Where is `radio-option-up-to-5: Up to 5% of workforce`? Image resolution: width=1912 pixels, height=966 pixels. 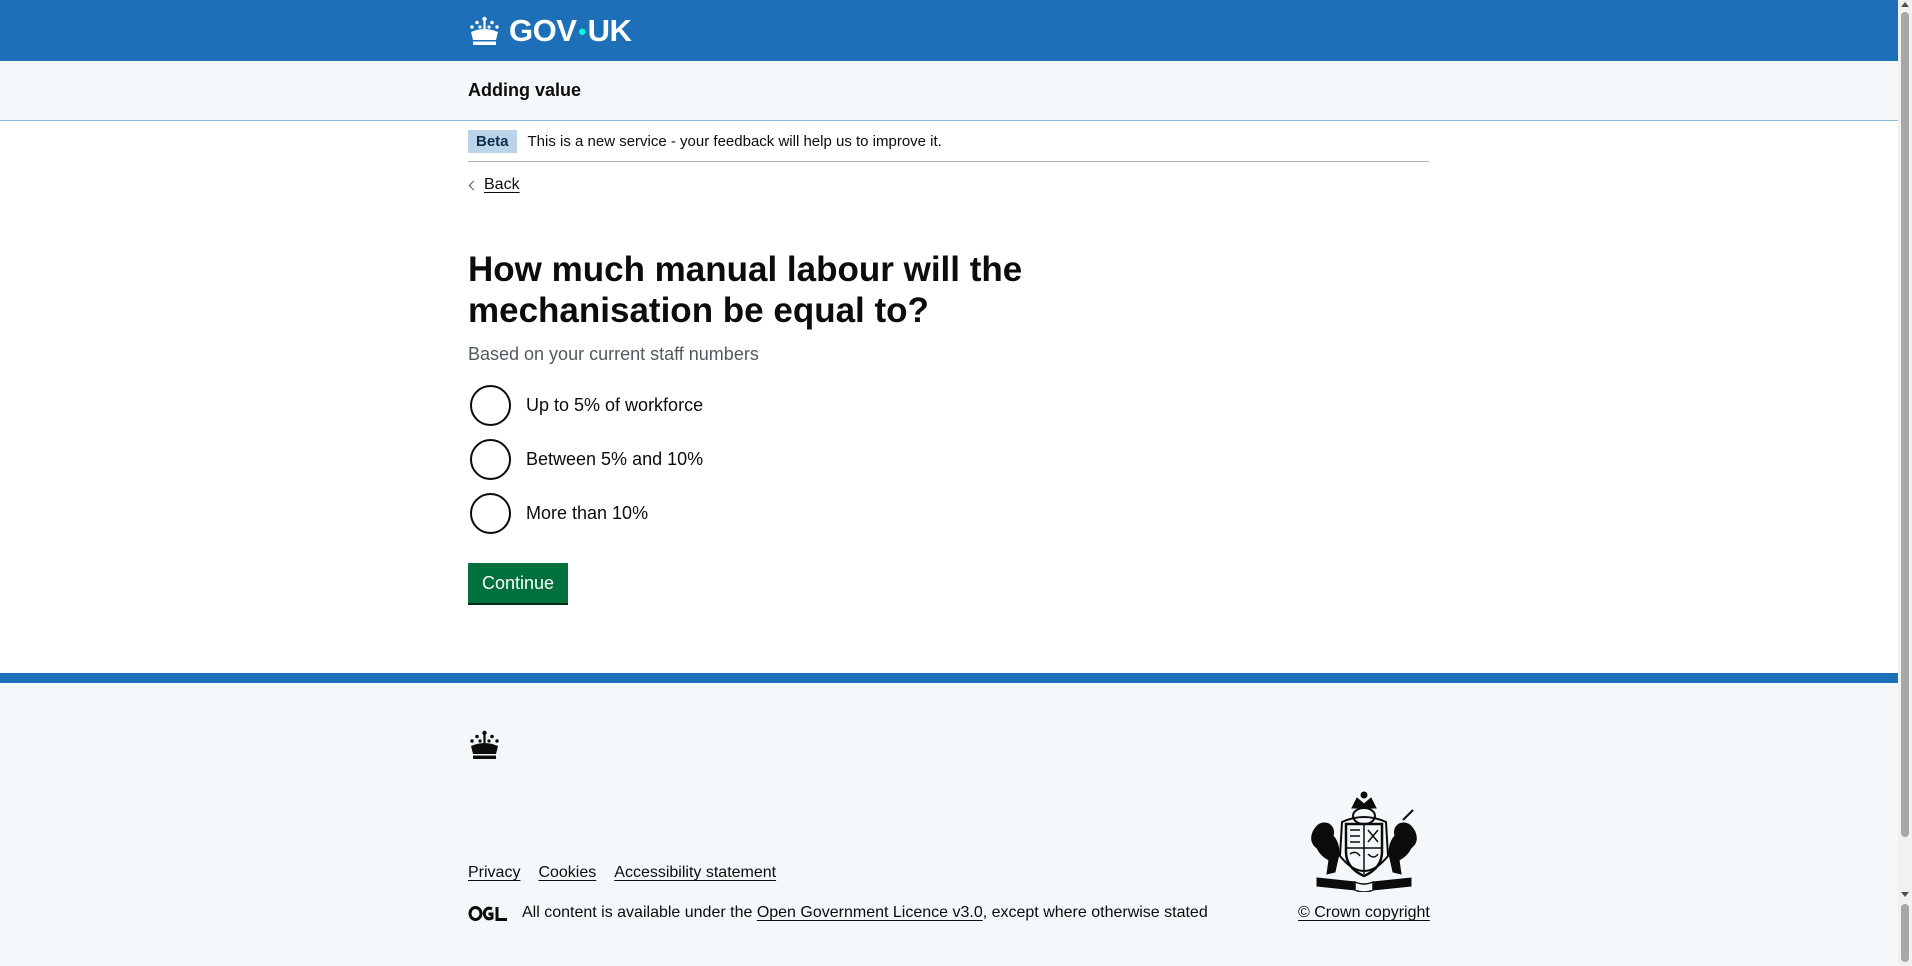 radio-option-up-to-5: Up to 5% of workforce is located at coordinates (585, 405).